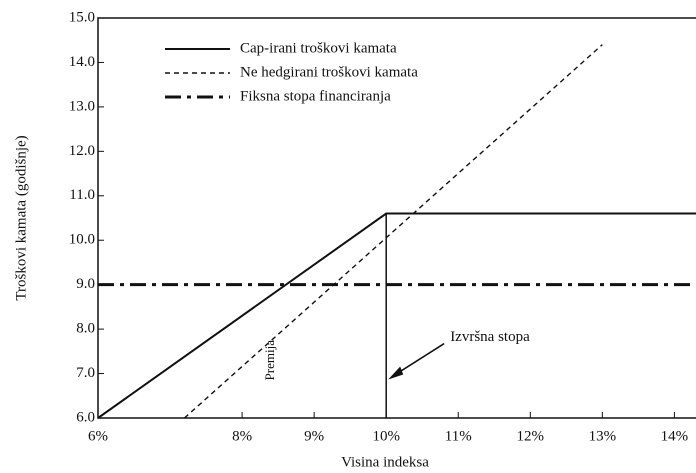 The width and height of the screenshot is (696, 473). What do you see at coordinates (385, 462) in the screenshot?
I see `x-axis-label: Visina indeksa` at bounding box center [385, 462].